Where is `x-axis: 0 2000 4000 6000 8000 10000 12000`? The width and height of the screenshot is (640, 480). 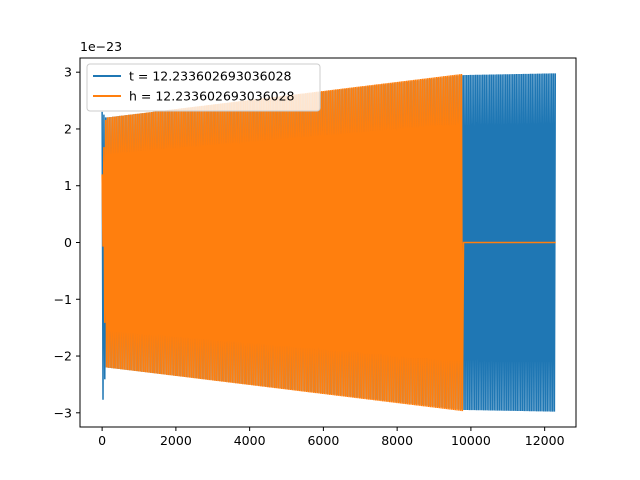
x-axis: 0 2000 4000 6000 8000 10000 12000 is located at coordinates (331, 437).